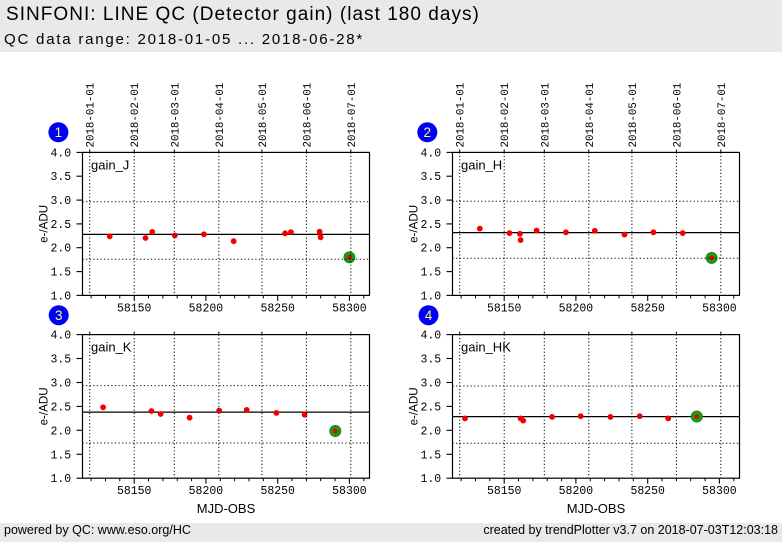 This screenshot has height=542, width=782. I want to click on svg-text: gain_K, so click(111, 347).